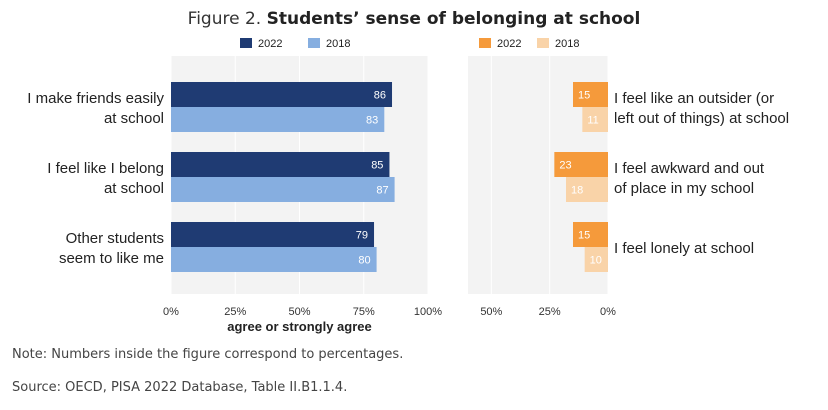 The height and width of the screenshot is (410, 828). Describe the element at coordinates (689, 168) in the screenshot. I see `right-category-label: I feel awkward and out` at that location.